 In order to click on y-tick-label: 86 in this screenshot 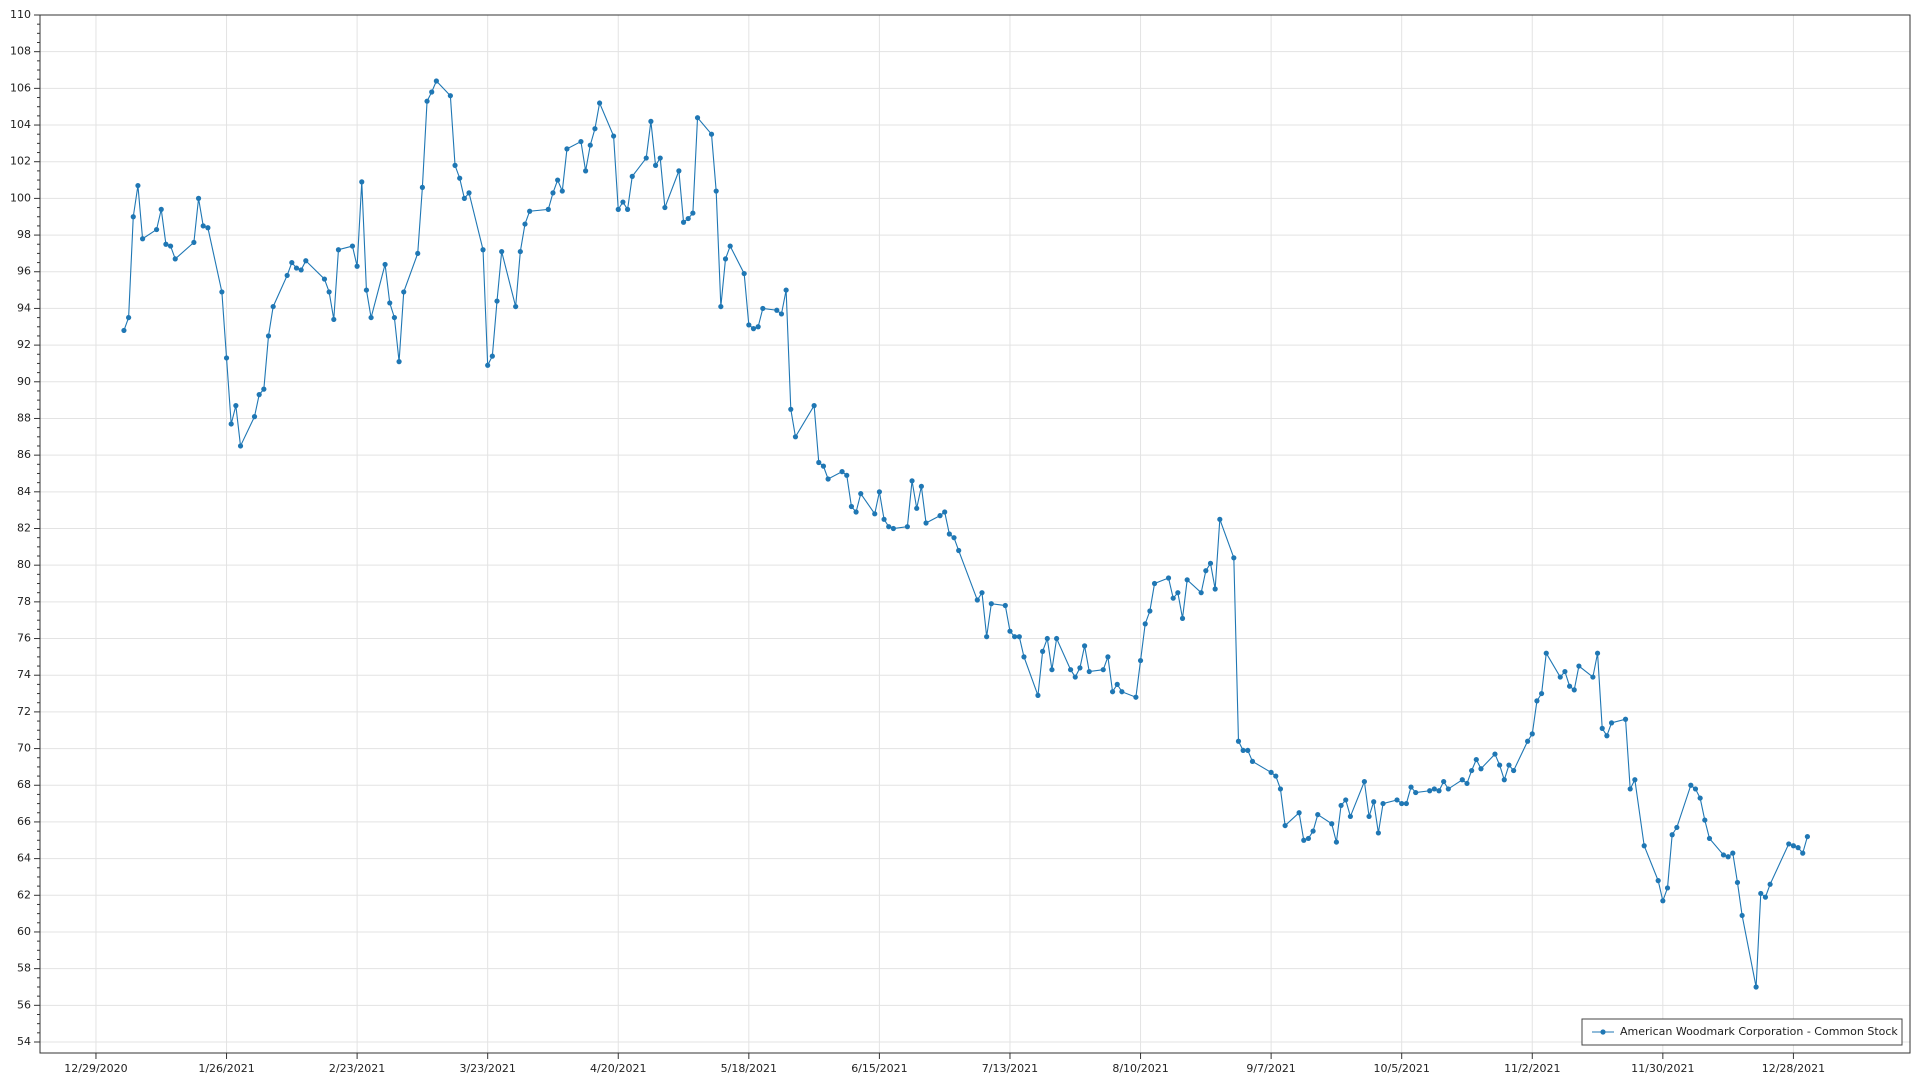, I will do `click(24, 454)`.